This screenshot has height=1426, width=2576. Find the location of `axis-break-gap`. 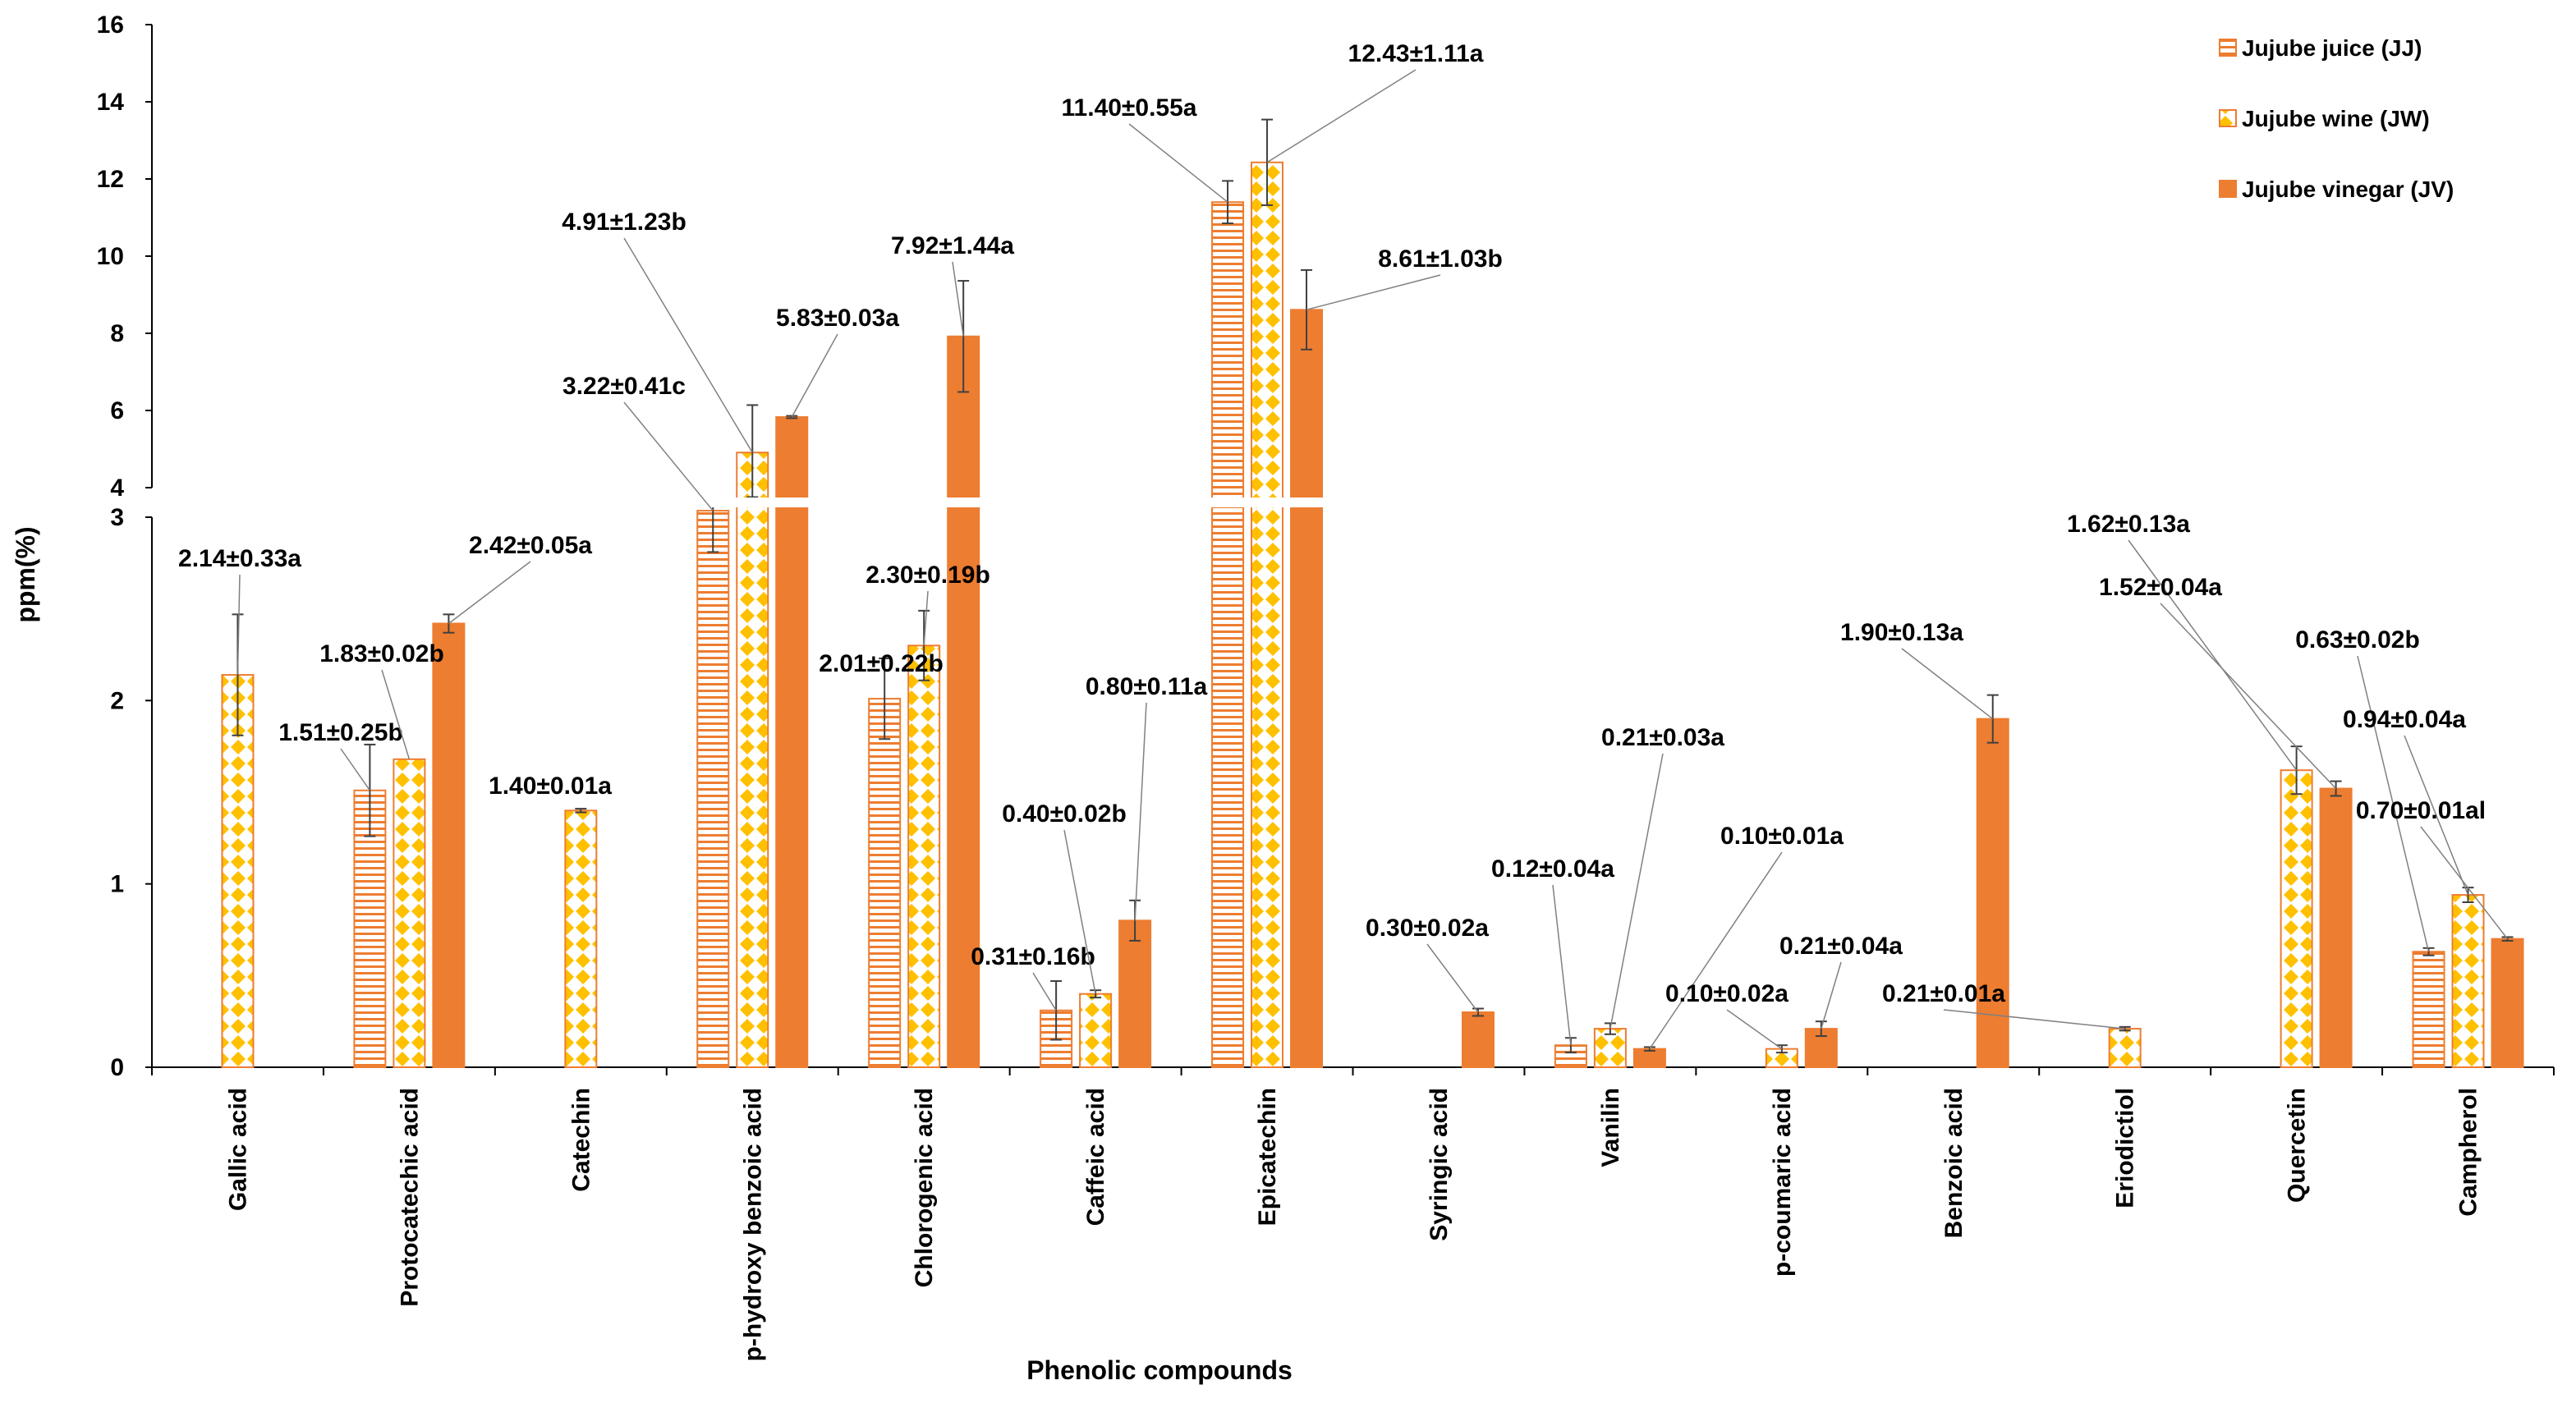

axis-break-gap is located at coordinates (1350, 502).